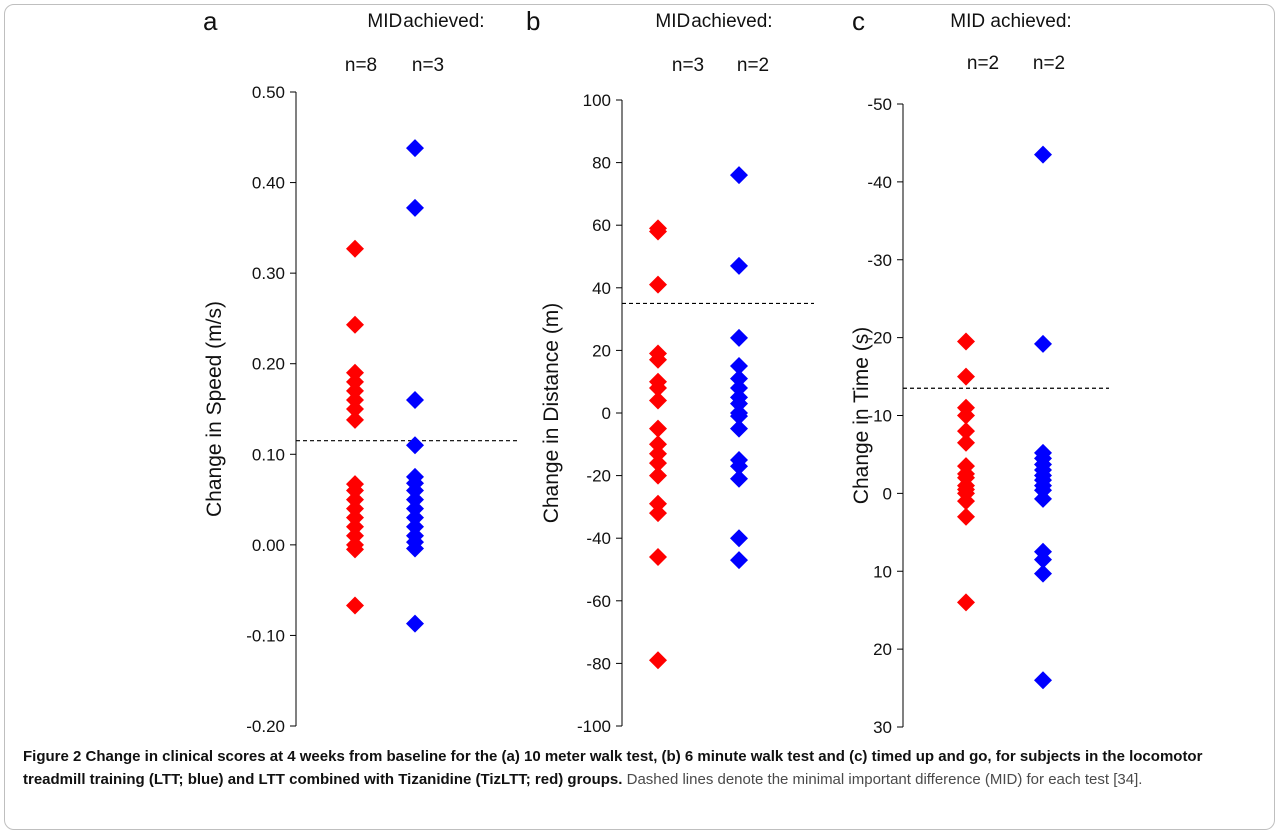 The width and height of the screenshot is (1281, 834). Describe the element at coordinates (598, 538) in the screenshot. I see `y-tick-label: -40` at that location.